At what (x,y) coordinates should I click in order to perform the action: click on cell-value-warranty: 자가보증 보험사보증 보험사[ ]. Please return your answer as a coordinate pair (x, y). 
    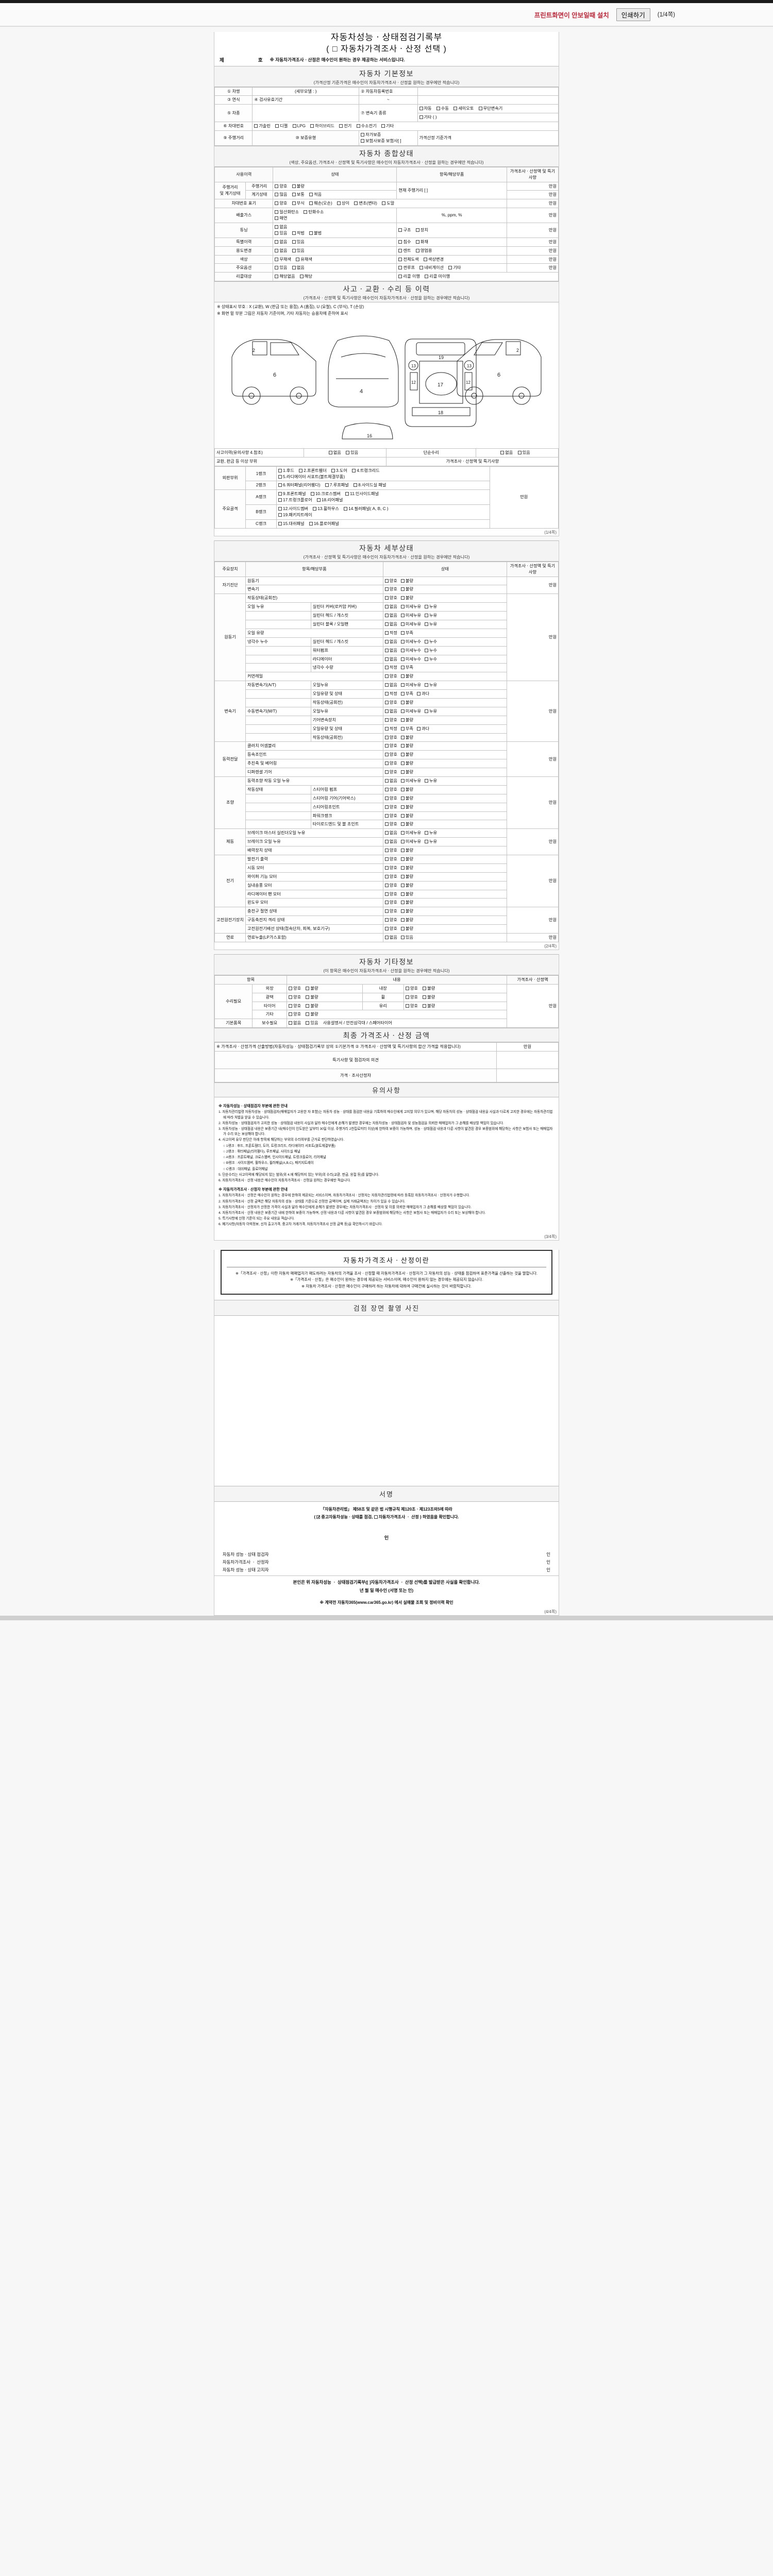
    Looking at the image, I should click on (388, 138).